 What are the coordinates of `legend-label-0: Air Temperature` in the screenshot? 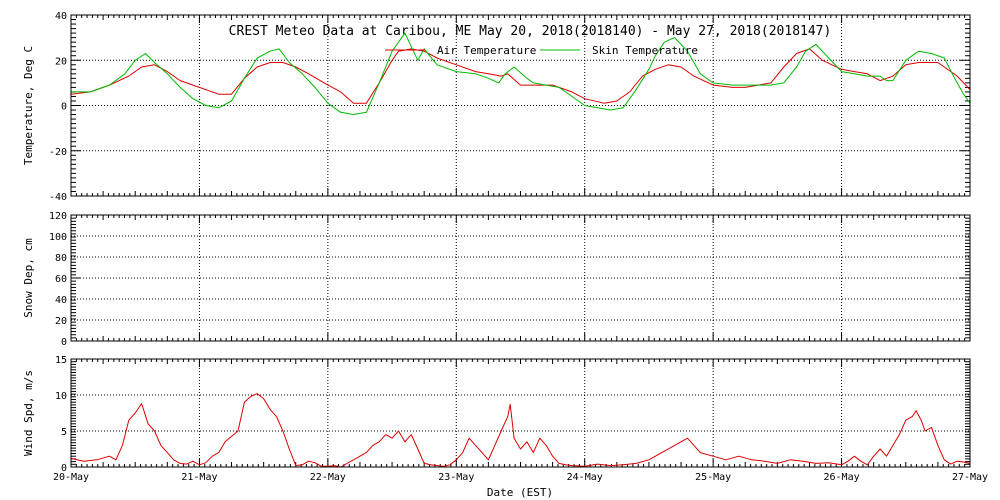 It's located at (486, 50).